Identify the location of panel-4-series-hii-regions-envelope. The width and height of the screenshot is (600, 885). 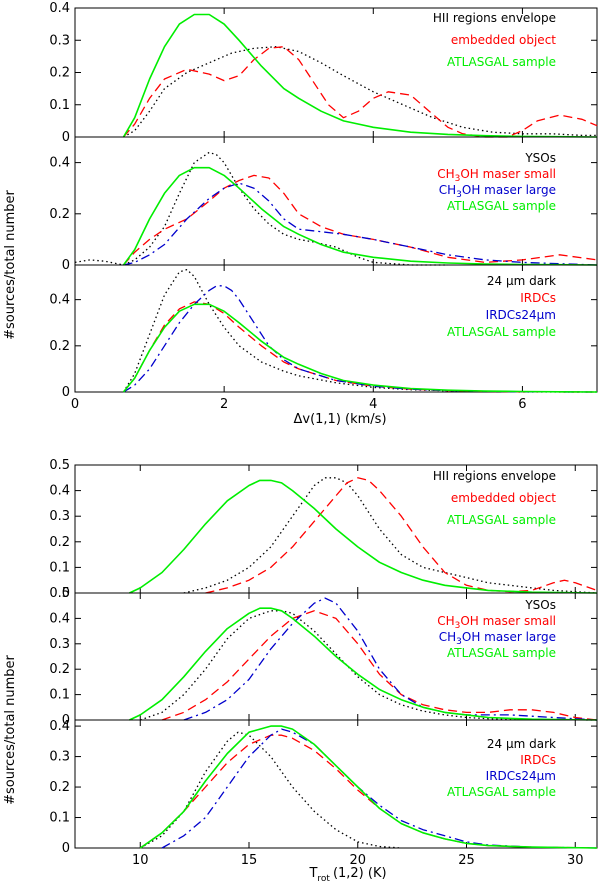
(390, 535).